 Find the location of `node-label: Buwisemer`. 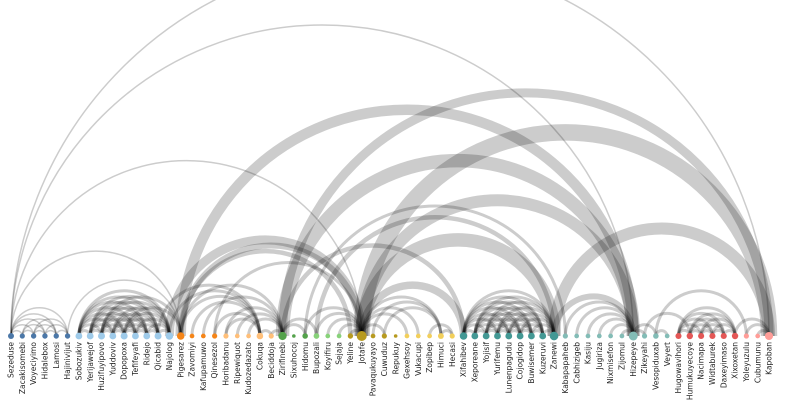

node-label: Buwisemer is located at coordinates (531, 362).